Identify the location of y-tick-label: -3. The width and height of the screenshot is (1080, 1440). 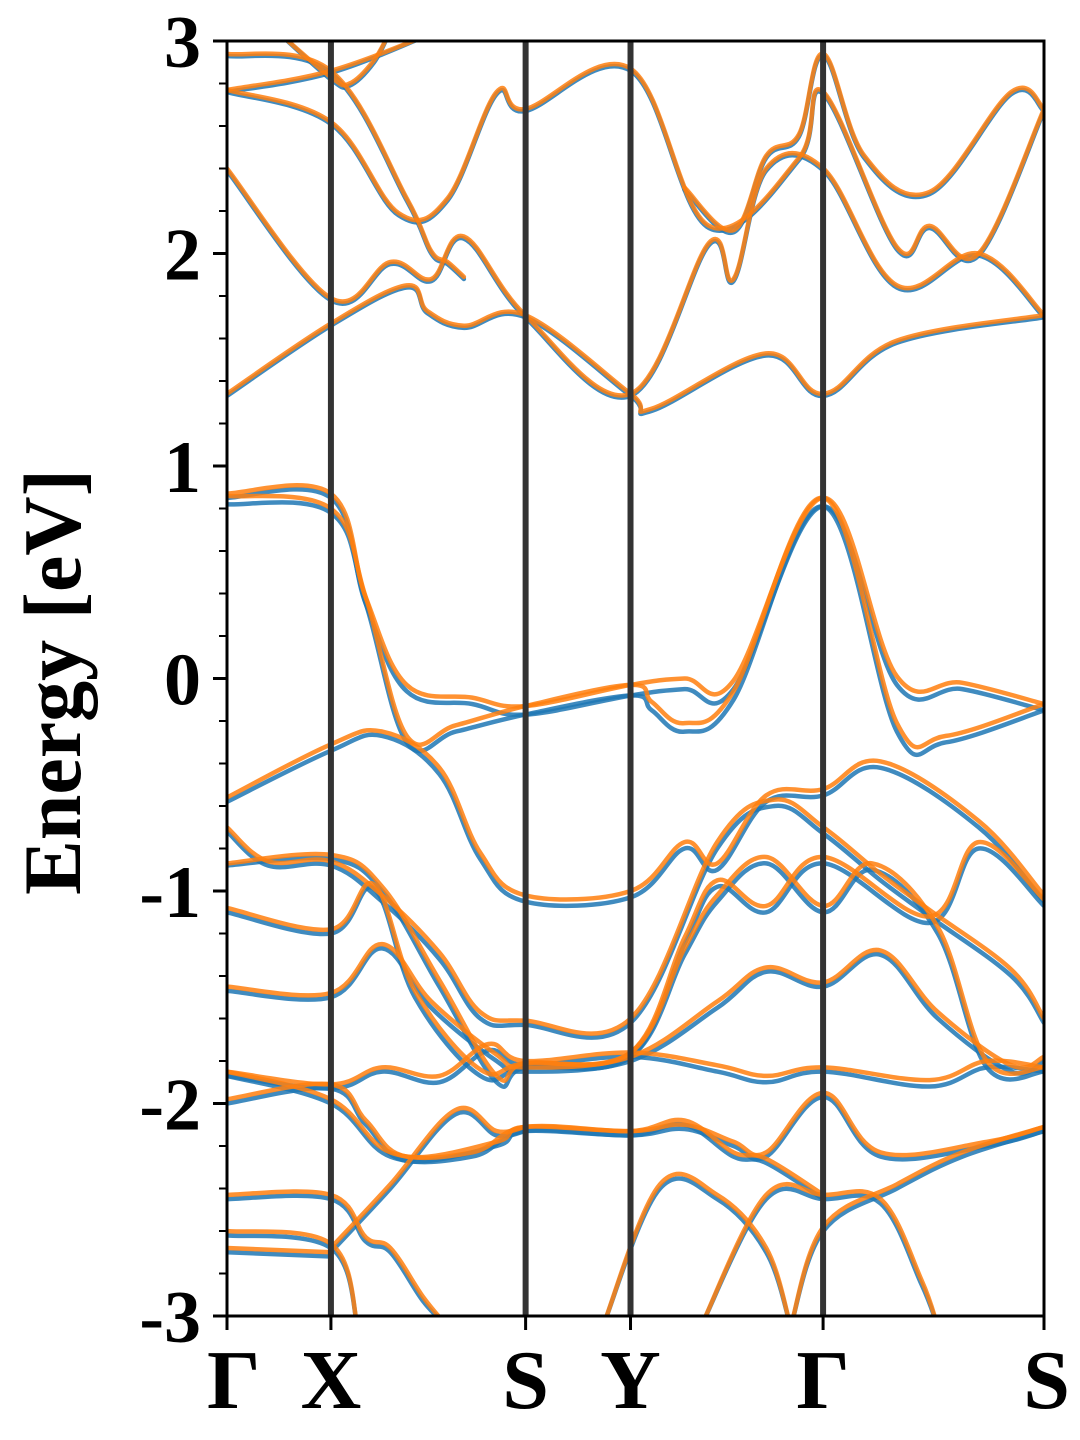
(170, 1318).